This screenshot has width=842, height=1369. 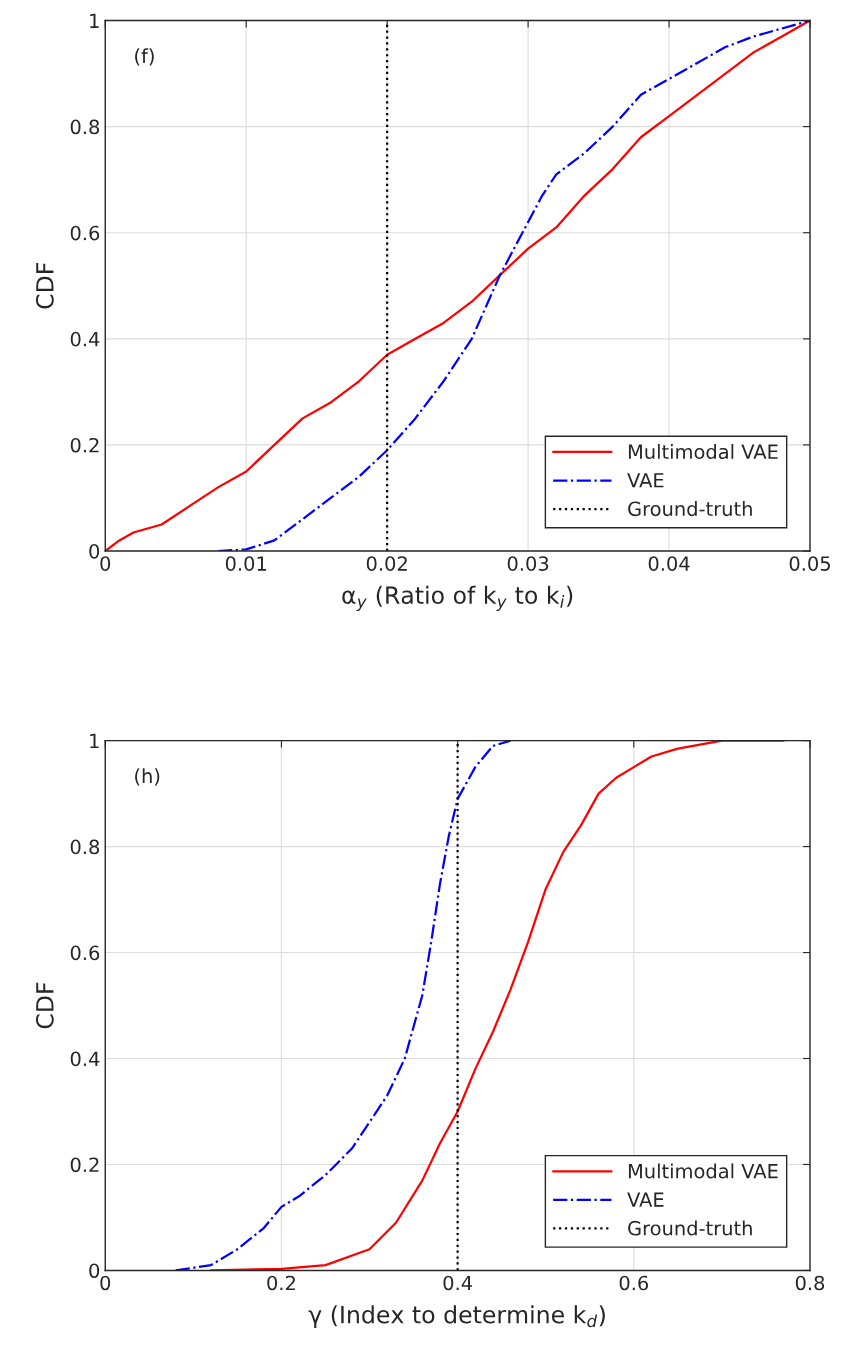 What do you see at coordinates (457, 1283) in the screenshot?
I see `x-tick-label: 0.4` at bounding box center [457, 1283].